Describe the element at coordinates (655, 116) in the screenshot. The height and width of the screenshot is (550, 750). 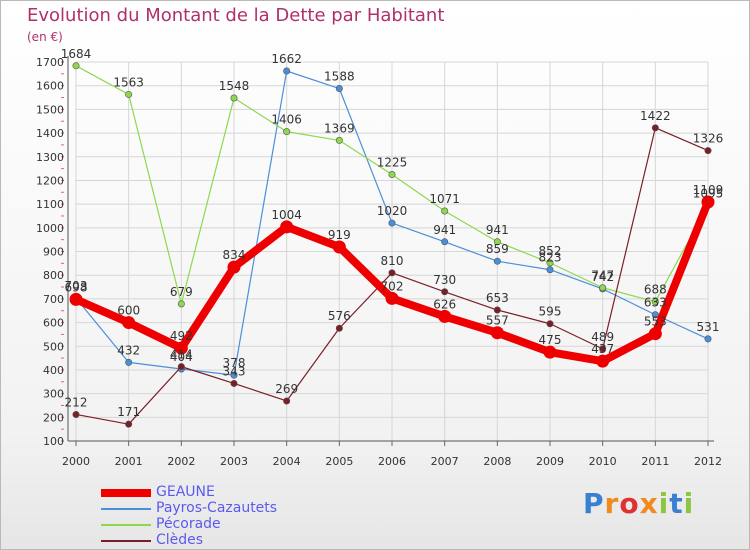
I see `data-label: 1422` at that location.